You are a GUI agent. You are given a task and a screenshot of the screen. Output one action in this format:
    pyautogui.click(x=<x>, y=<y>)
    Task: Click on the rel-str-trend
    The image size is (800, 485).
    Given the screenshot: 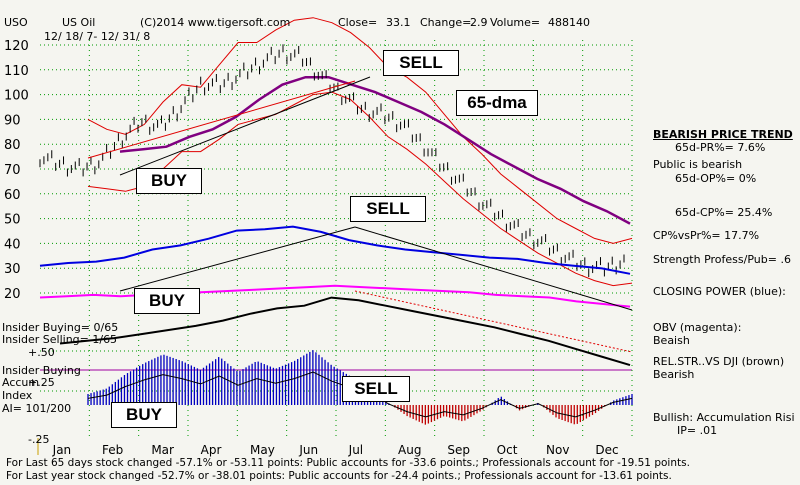 What is the action you would take?
    pyautogui.click(x=493, y=321)
    